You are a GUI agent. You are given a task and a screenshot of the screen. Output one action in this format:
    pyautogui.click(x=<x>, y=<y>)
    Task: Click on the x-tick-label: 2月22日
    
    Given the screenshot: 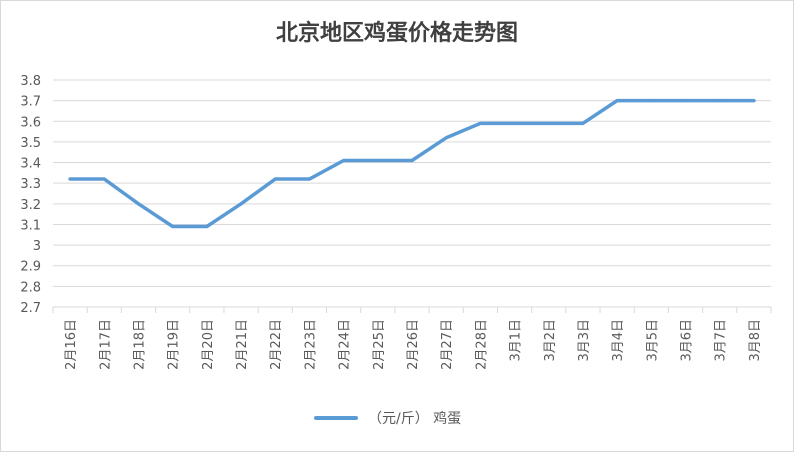 What is the action you would take?
    pyautogui.click(x=276, y=344)
    